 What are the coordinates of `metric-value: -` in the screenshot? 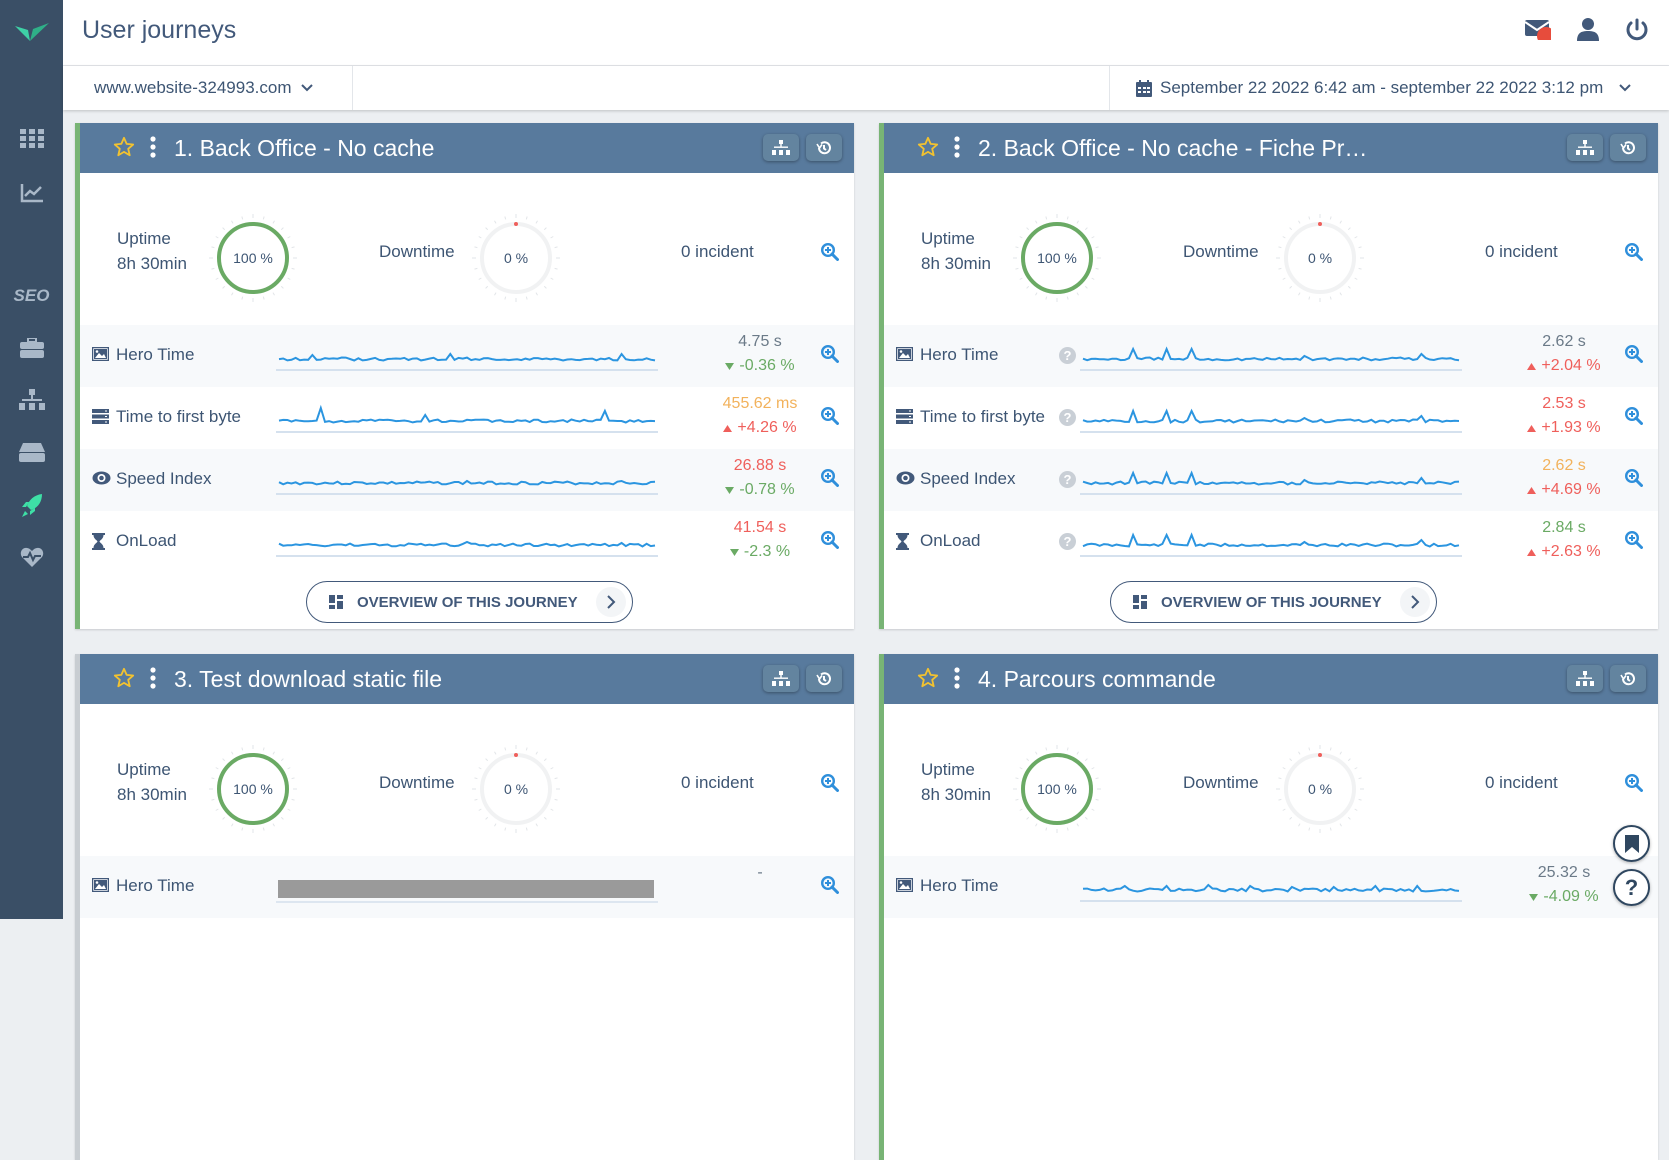 It's located at (760, 872).